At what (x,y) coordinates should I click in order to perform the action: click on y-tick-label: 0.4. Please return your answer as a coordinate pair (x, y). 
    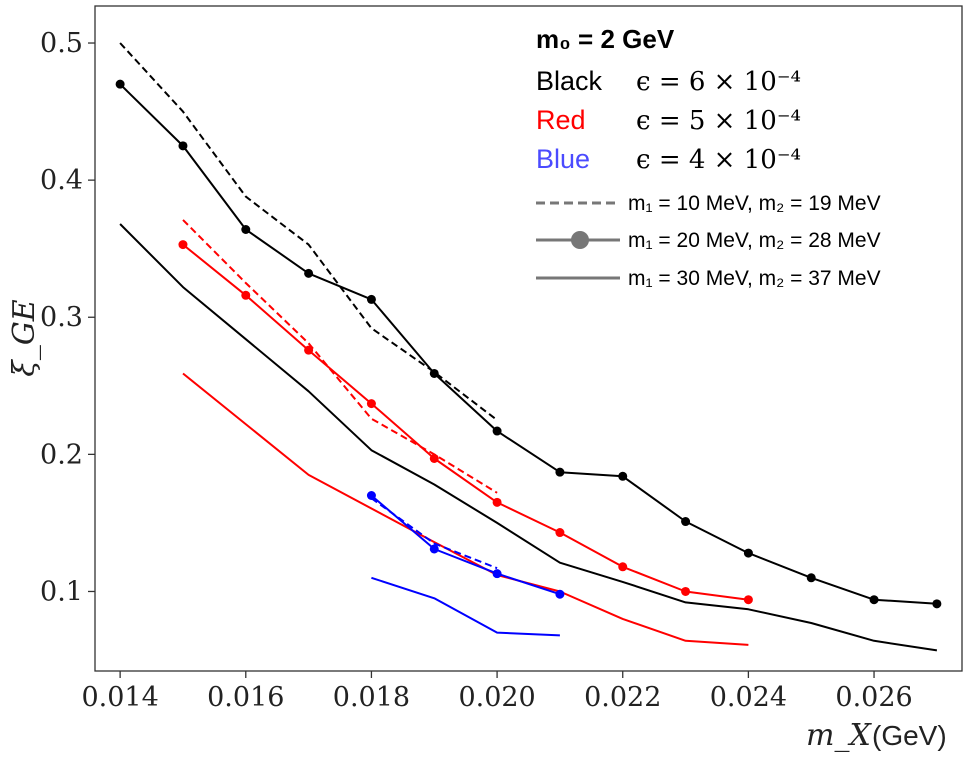
    Looking at the image, I should click on (61, 180).